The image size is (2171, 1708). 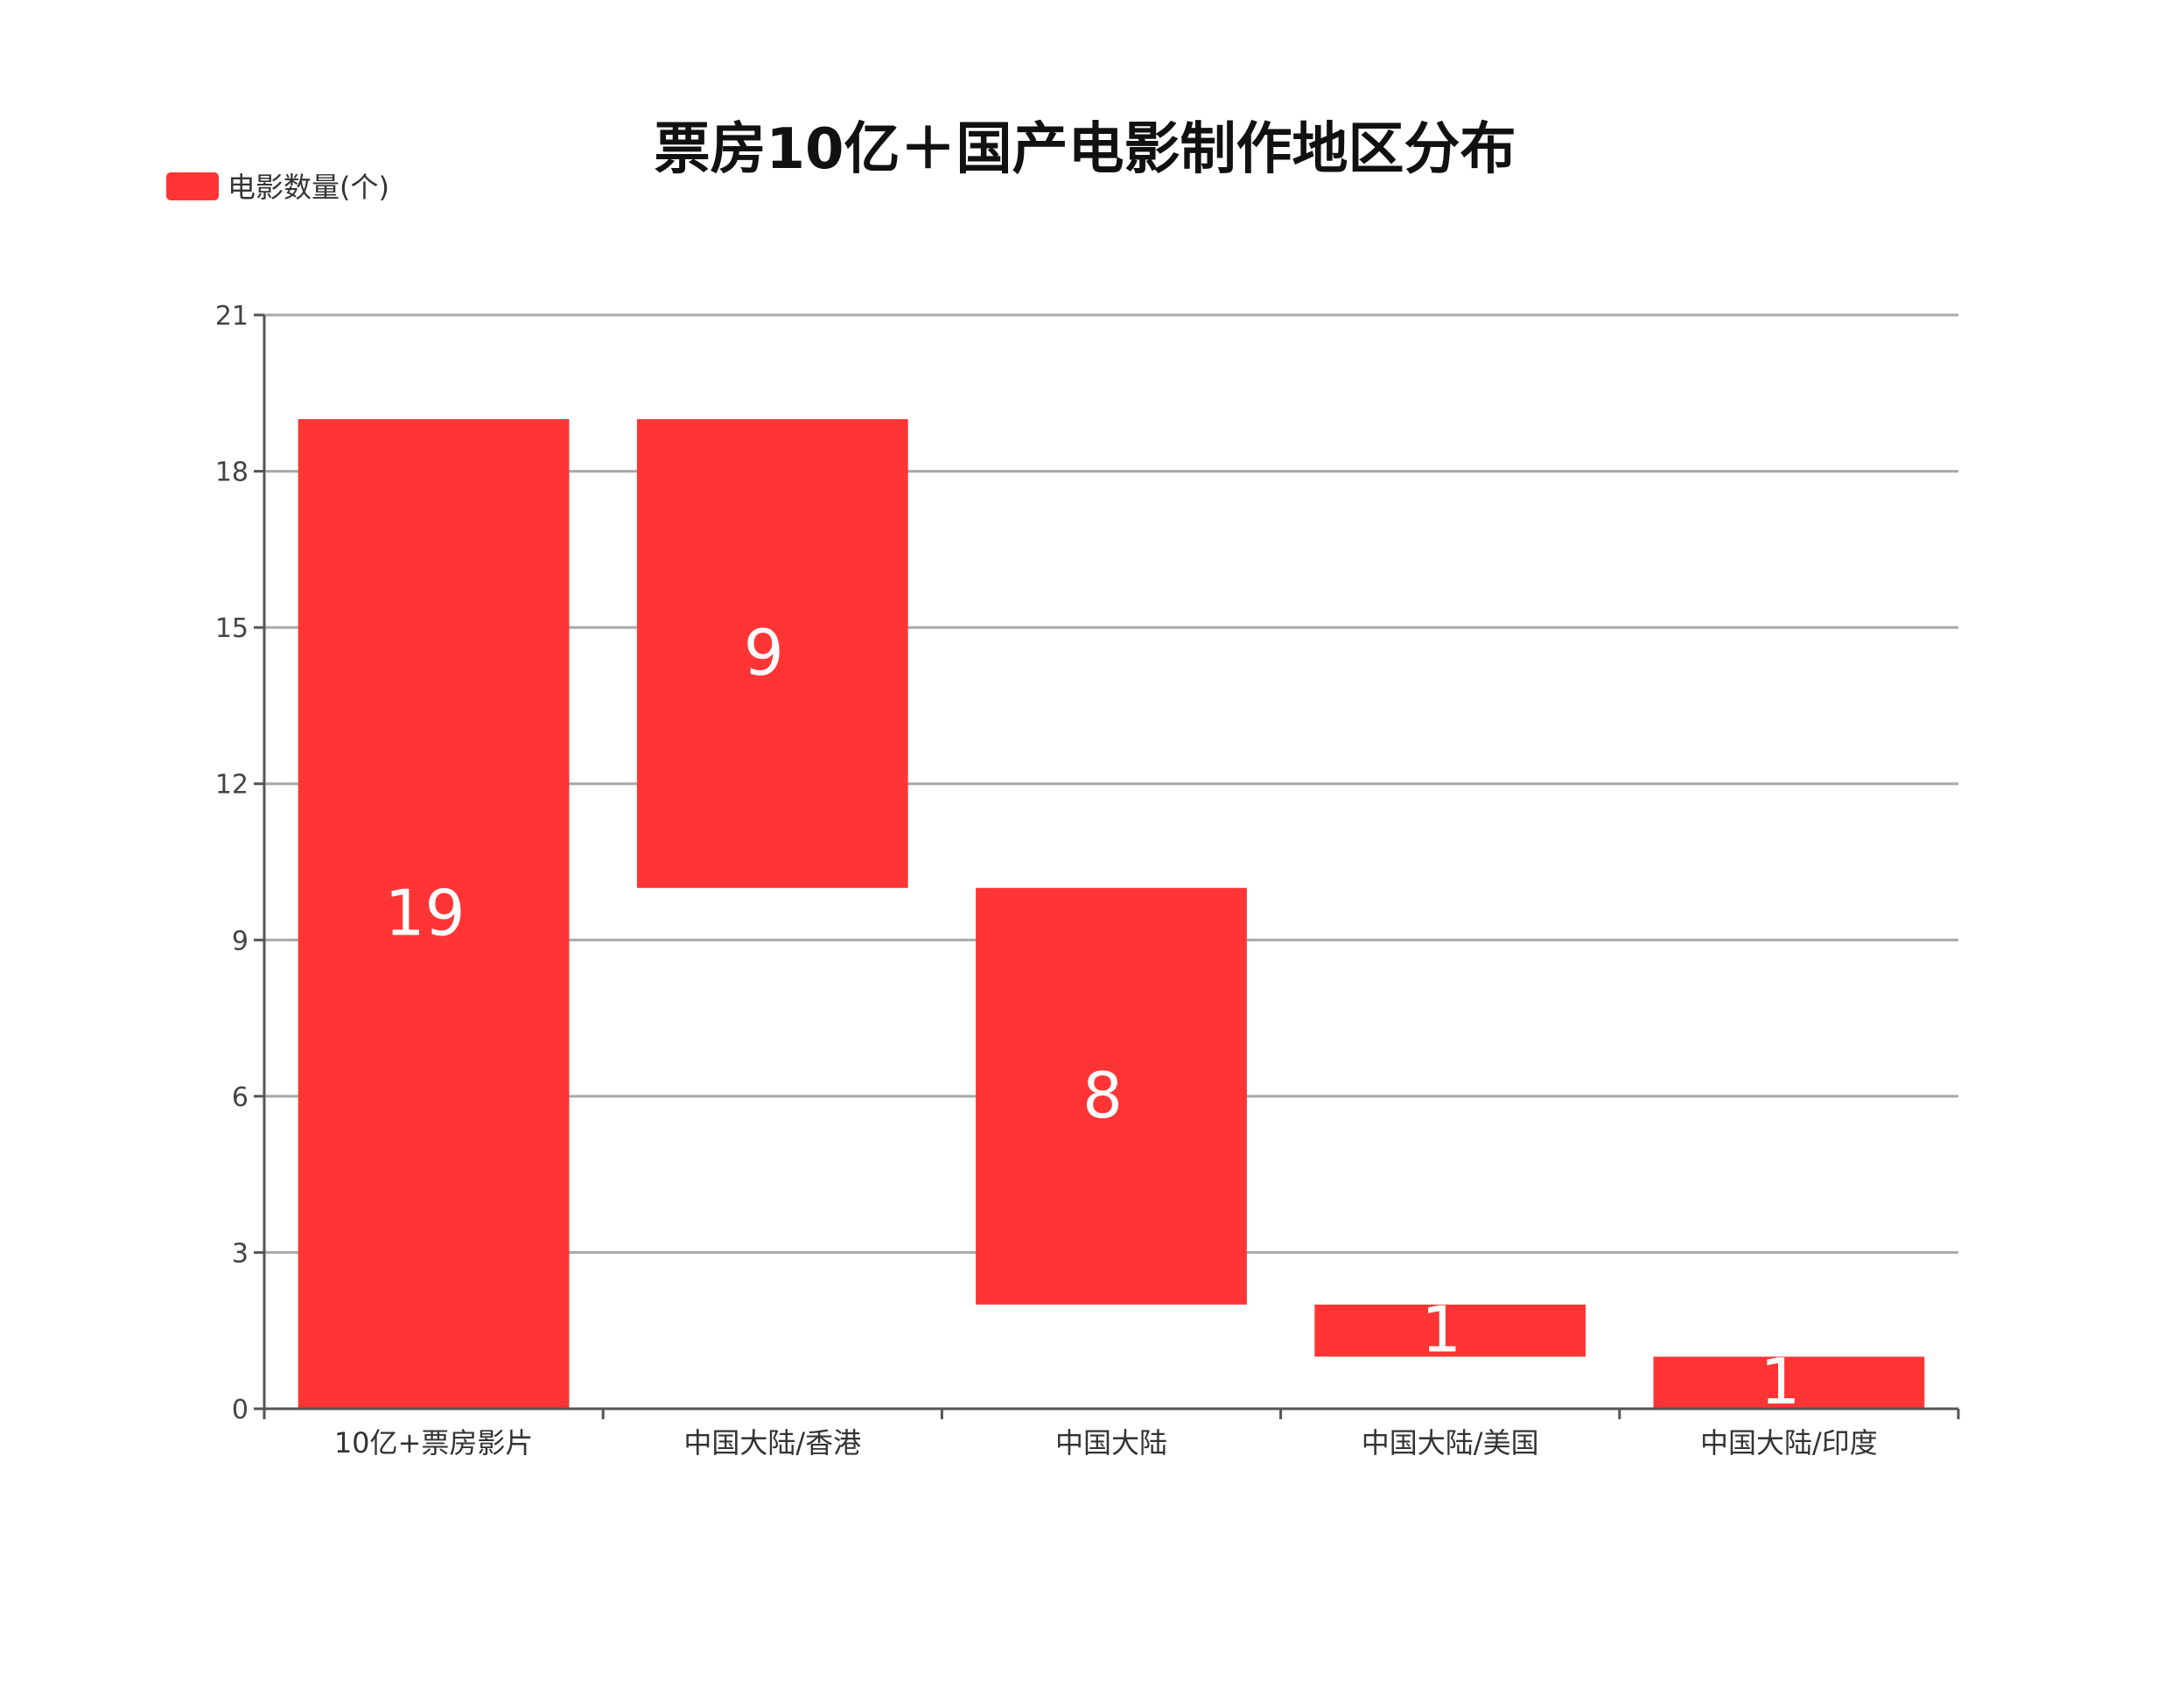 I want to click on legend-swatch, so click(x=192, y=186).